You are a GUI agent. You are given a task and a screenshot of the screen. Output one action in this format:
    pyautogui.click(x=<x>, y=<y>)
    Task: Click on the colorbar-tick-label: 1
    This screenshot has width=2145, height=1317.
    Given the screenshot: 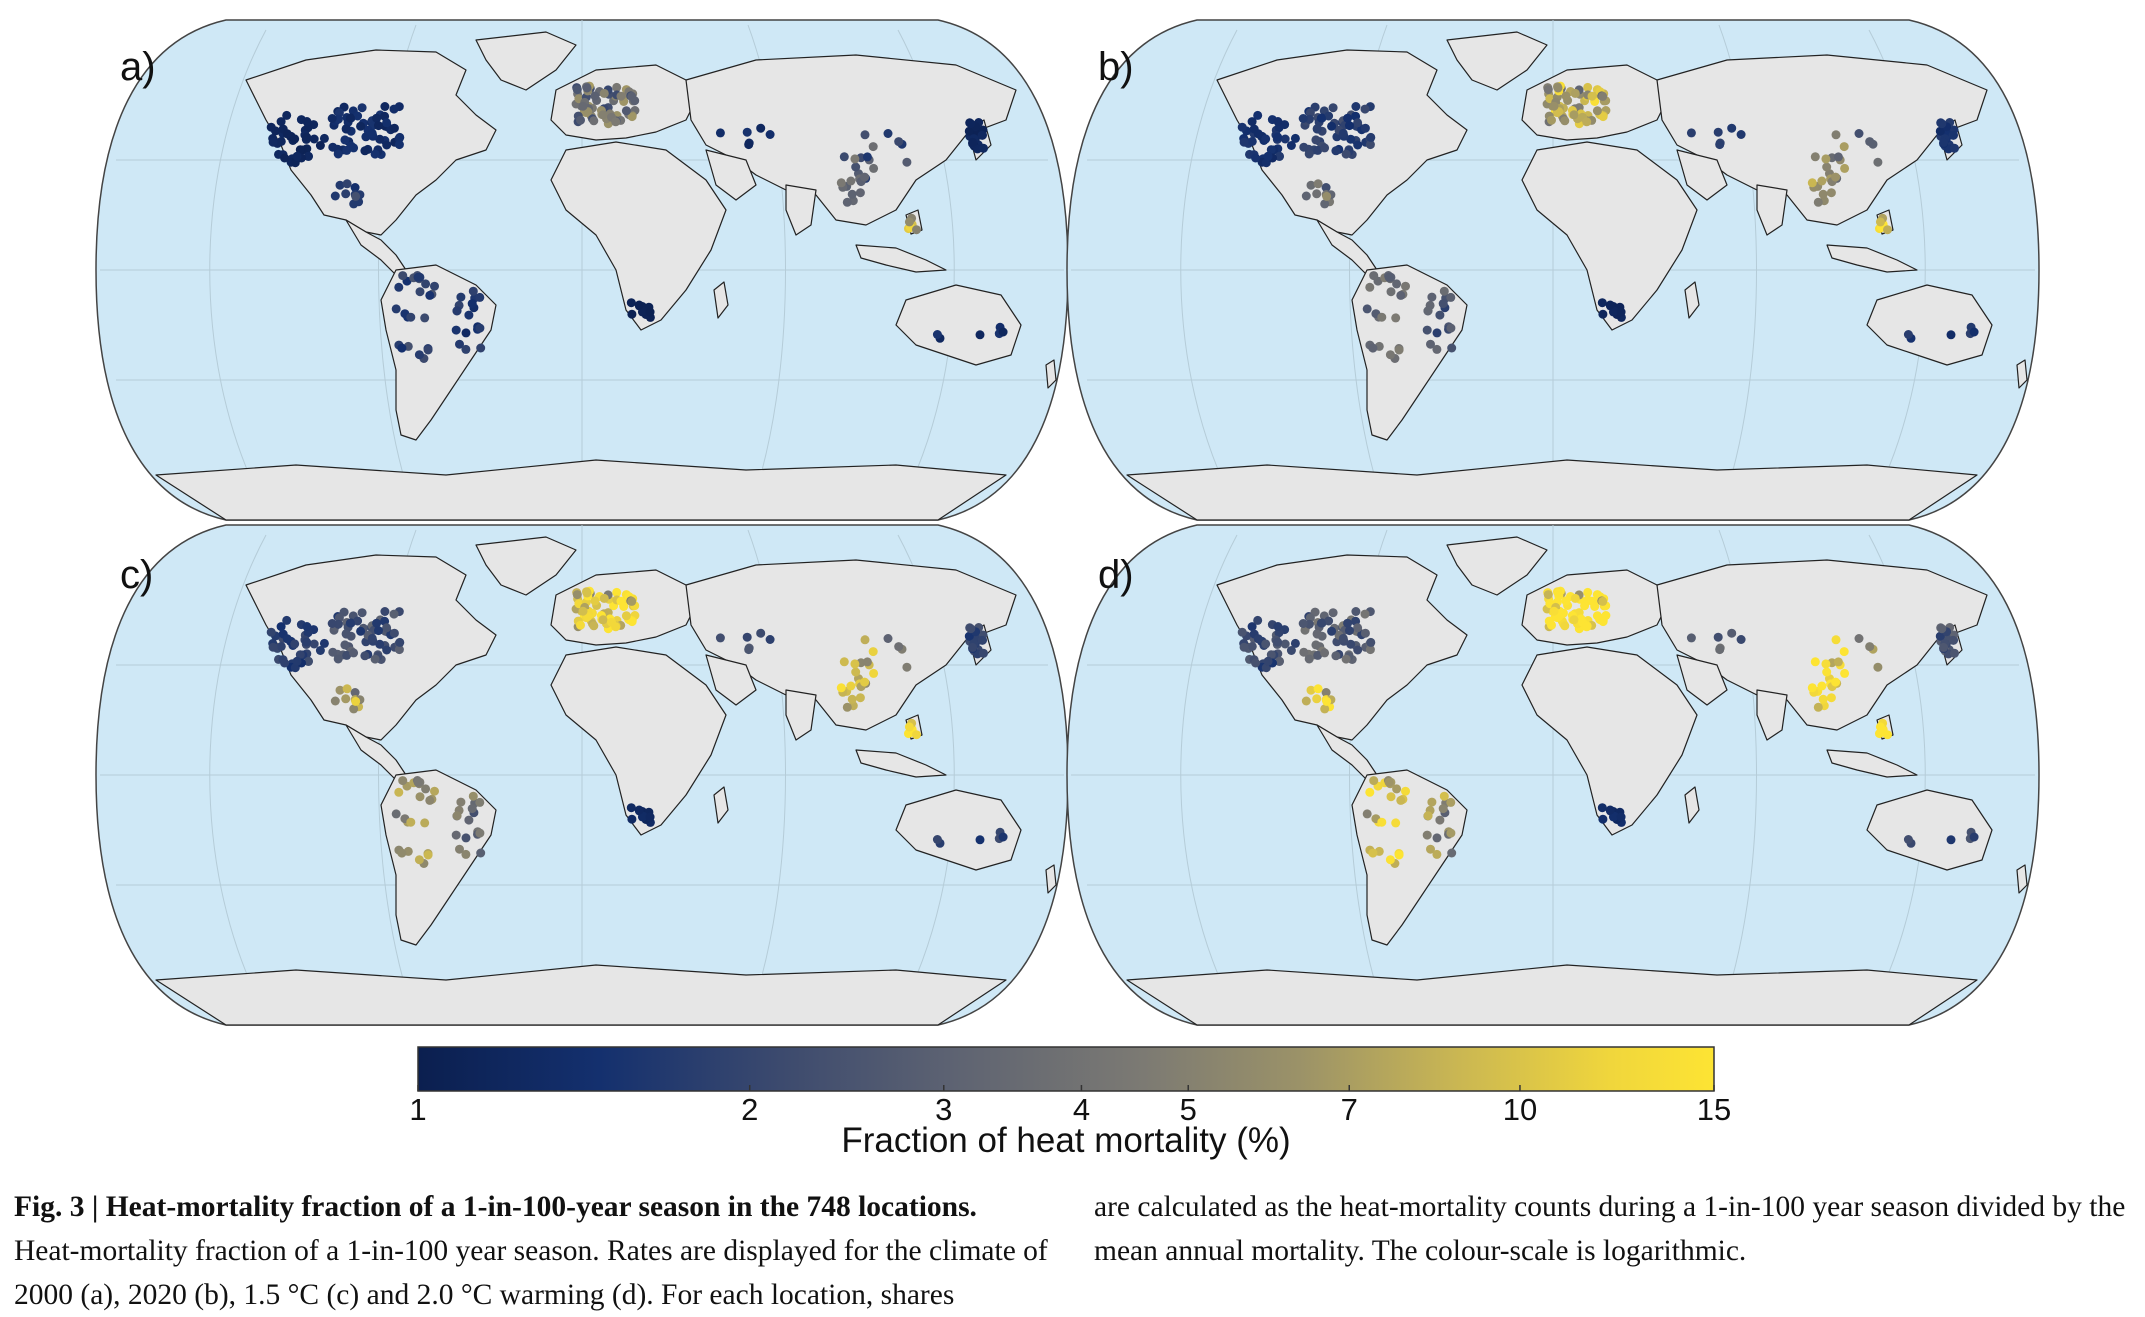 What is the action you would take?
    pyautogui.click(x=417, y=1109)
    